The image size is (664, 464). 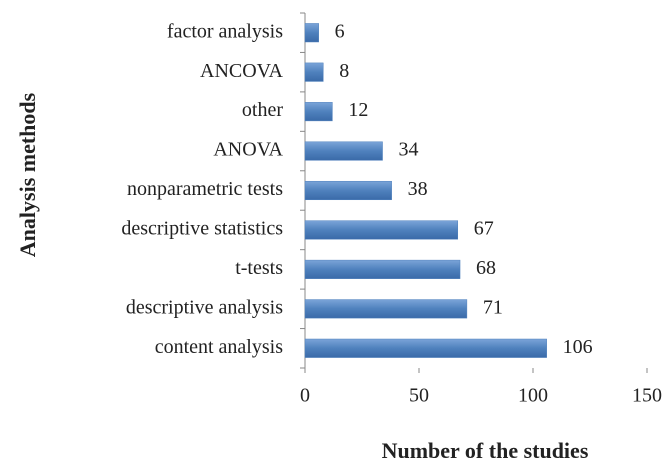 What do you see at coordinates (225, 31) in the screenshot?
I see `y-tick-label: factor analysis` at bounding box center [225, 31].